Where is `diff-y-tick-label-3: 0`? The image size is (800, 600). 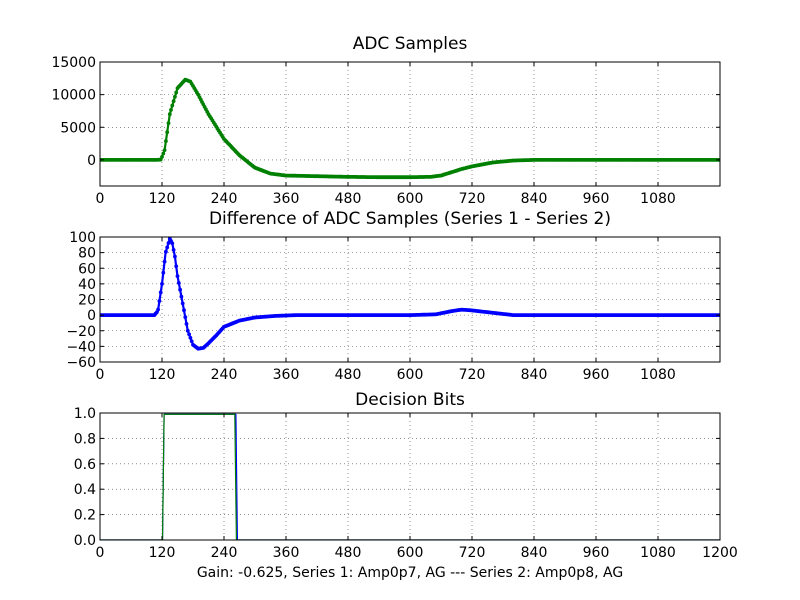 diff-y-tick-label-3: 0 is located at coordinates (91, 316).